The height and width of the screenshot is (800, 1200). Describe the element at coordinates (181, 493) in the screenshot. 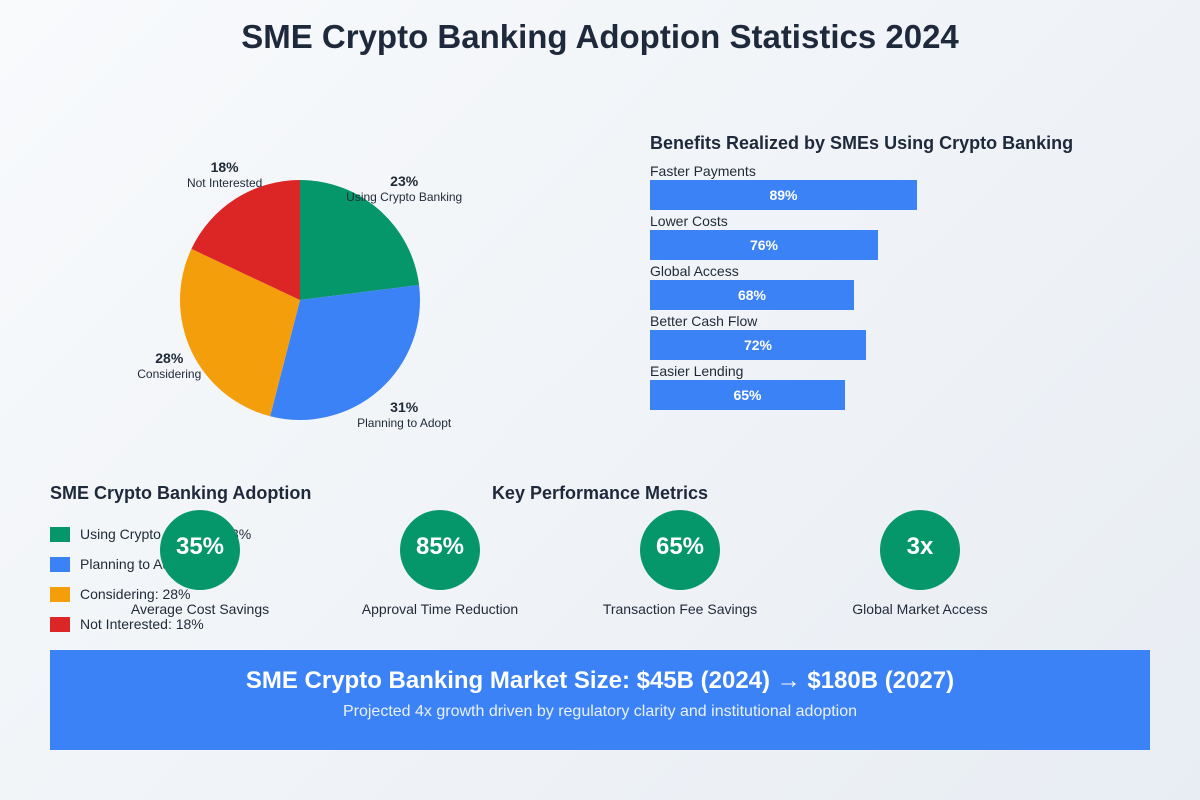

I see `legend-title: SME Crypto Banking Adoption` at that location.